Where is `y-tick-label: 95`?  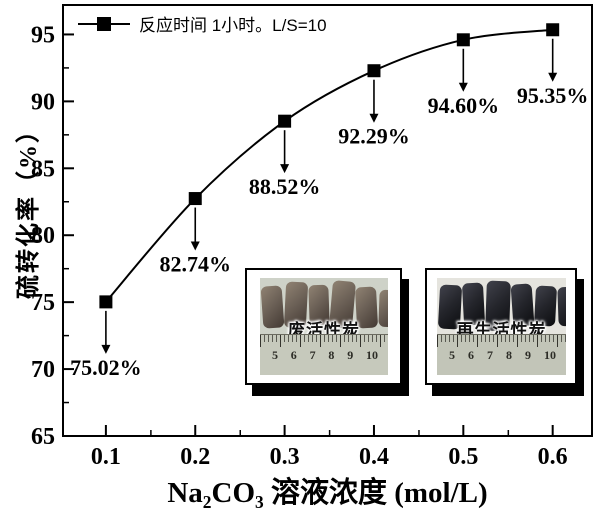
y-tick-label: 95 is located at coordinates (43, 35).